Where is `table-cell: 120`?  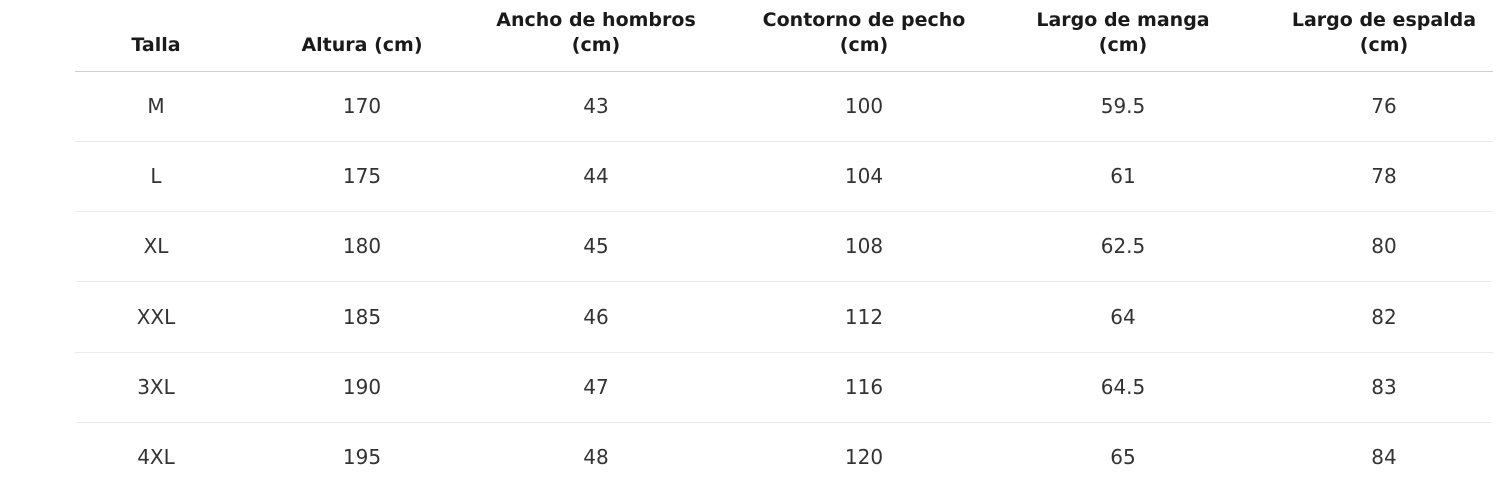 table-cell: 120 is located at coordinates (864, 457).